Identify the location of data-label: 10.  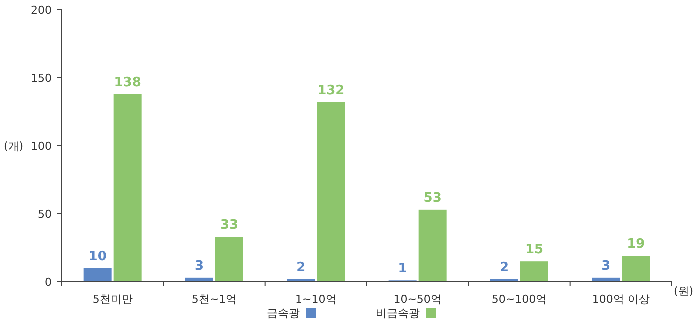
(97, 256).